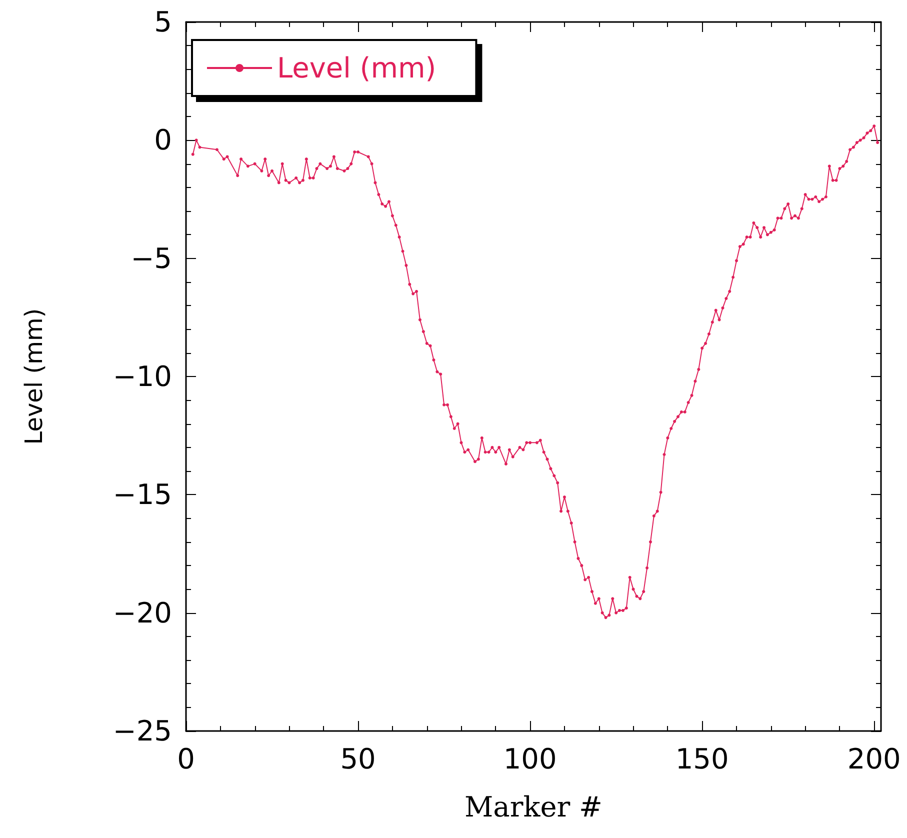 The height and width of the screenshot is (838, 907). What do you see at coordinates (34, 376) in the screenshot?
I see `y-axis-title: Level (mm)` at bounding box center [34, 376].